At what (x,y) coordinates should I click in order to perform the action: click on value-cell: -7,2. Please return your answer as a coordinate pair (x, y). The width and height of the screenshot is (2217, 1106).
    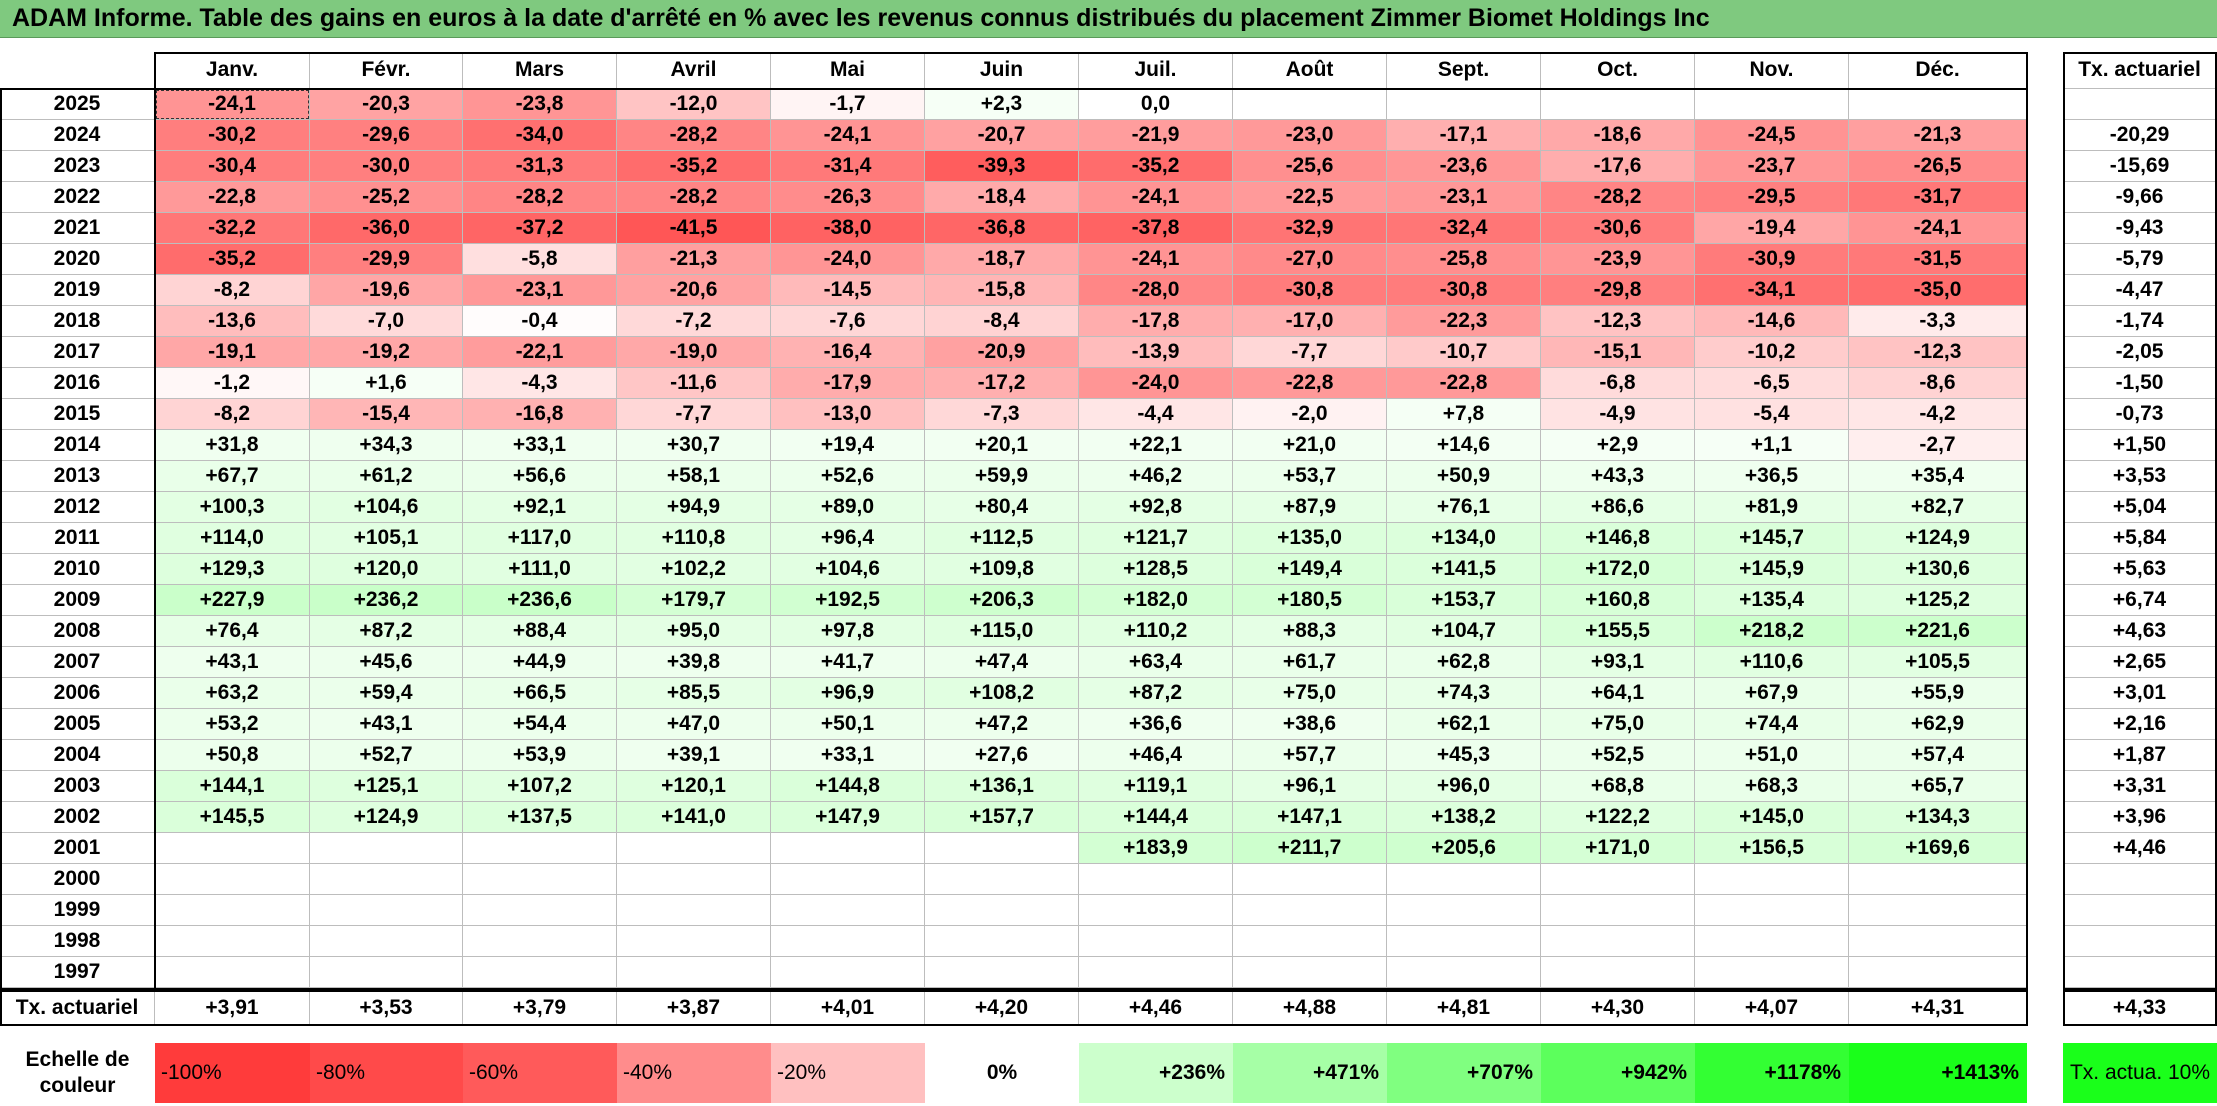
    Looking at the image, I should click on (694, 321).